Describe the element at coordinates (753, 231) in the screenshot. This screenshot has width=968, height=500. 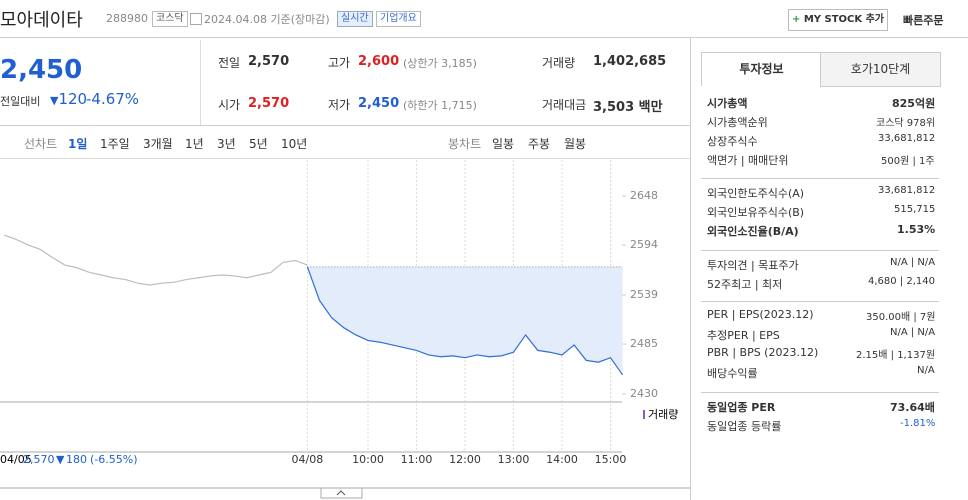
I see `info-label: 외국인소진율(B/A)` at that location.